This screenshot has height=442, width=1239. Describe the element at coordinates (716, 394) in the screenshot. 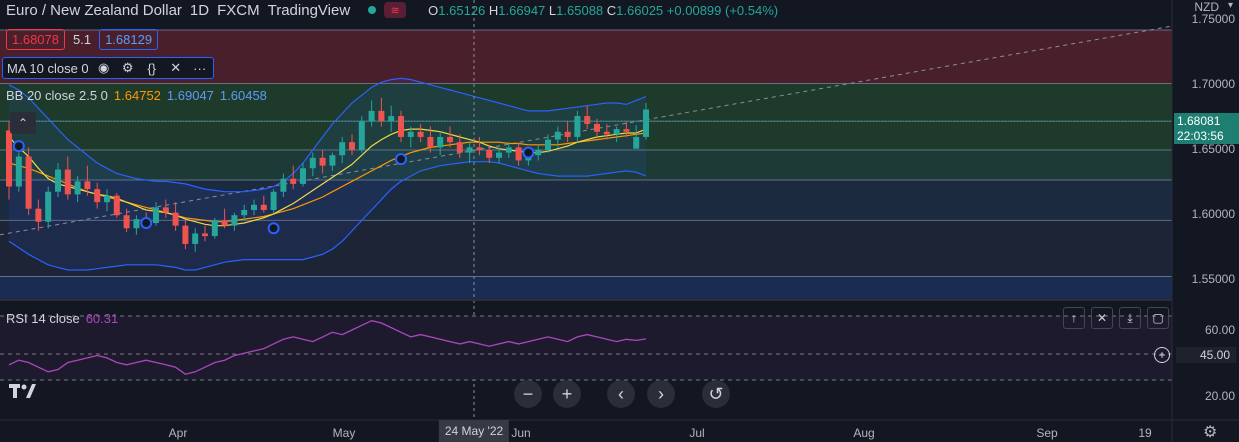

I see `reset-chart-button: ↺` at that location.